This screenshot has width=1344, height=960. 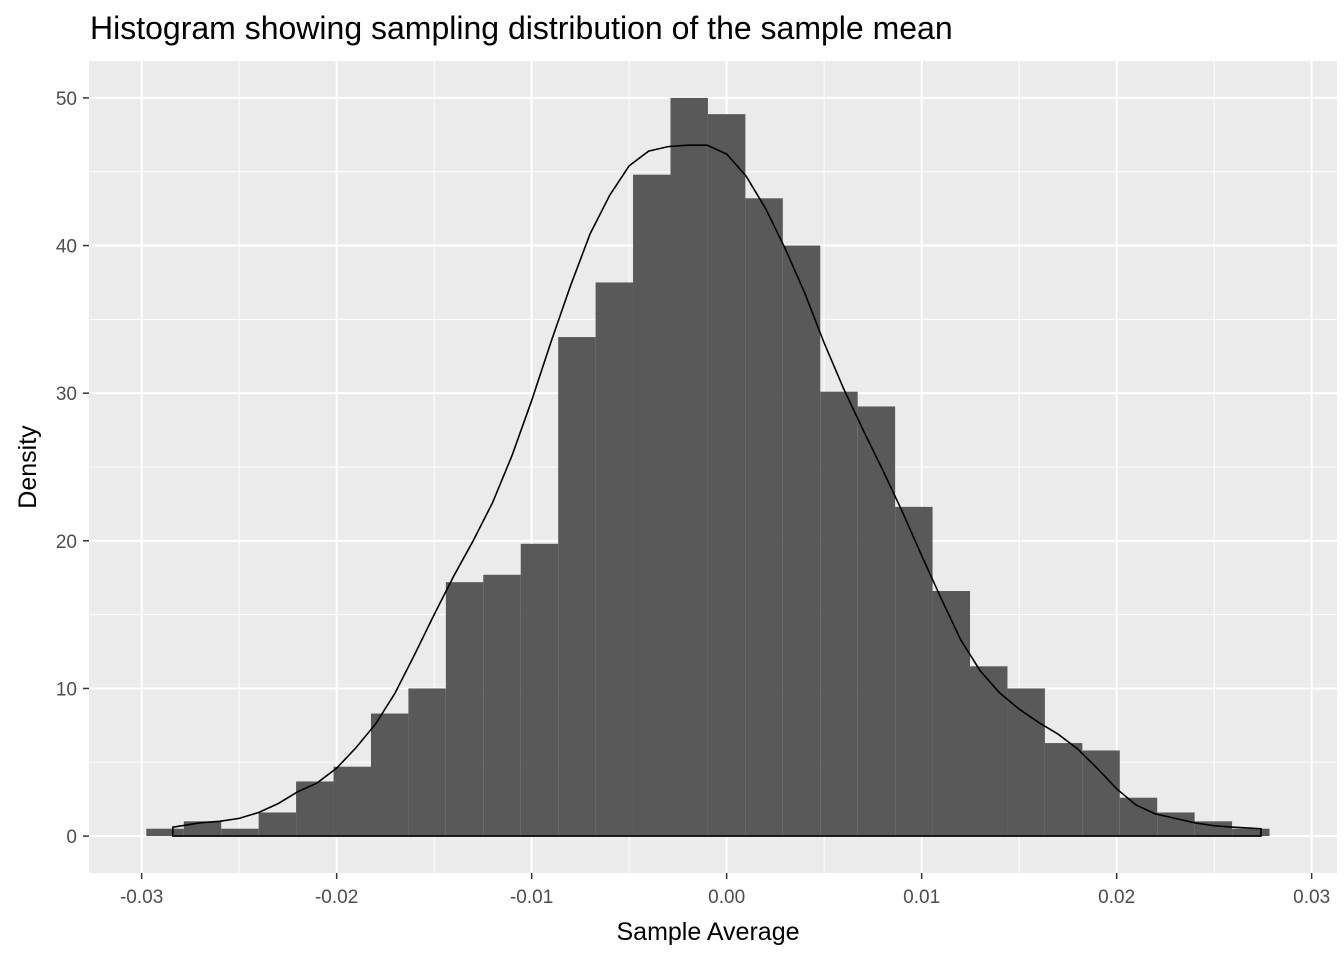 What do you see at coordinates (72, 468) in the screenshot?
I see `y-axis: 0 10 20 30 40 50` at bounding box center [72, 468].